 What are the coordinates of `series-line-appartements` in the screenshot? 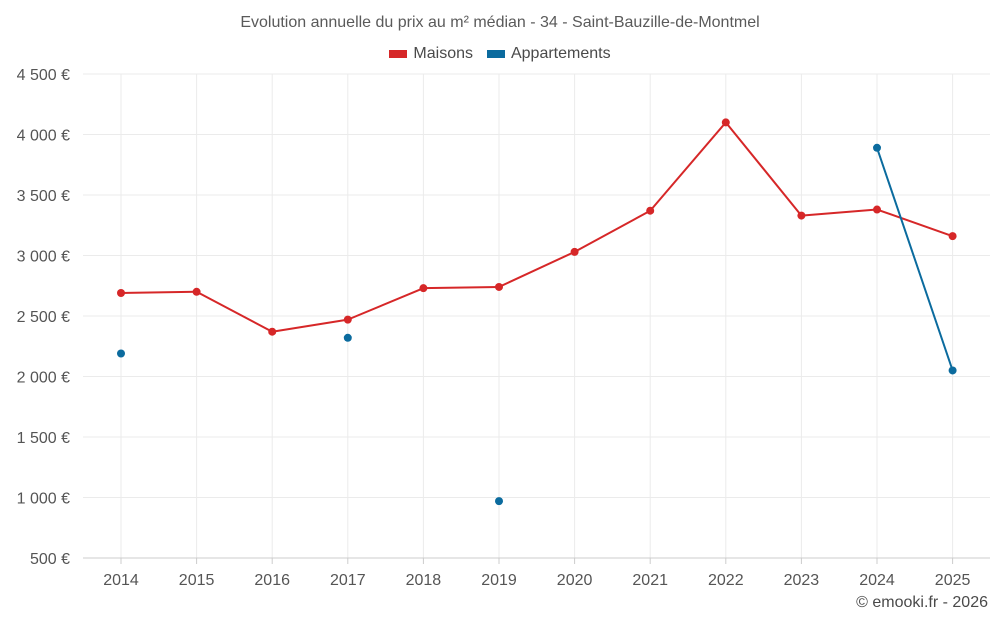 It's located at (915, 259).